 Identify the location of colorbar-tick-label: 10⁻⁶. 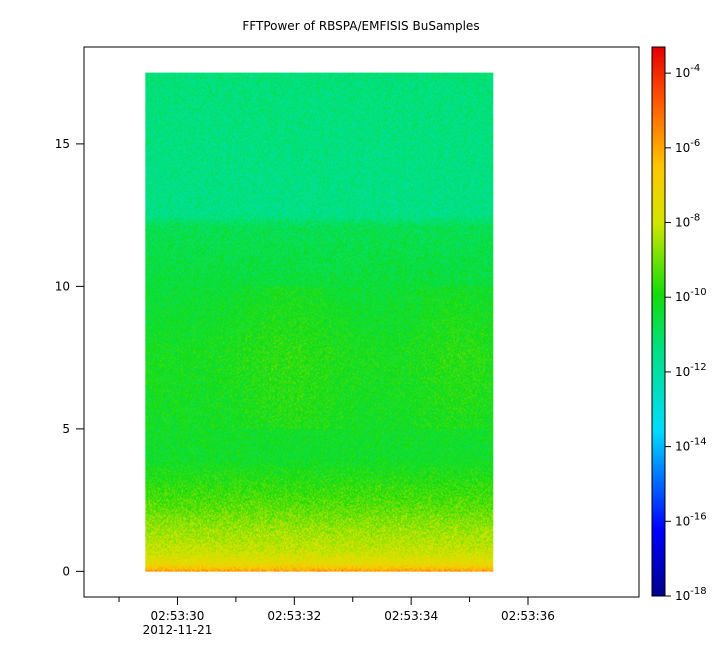
(687, 146).